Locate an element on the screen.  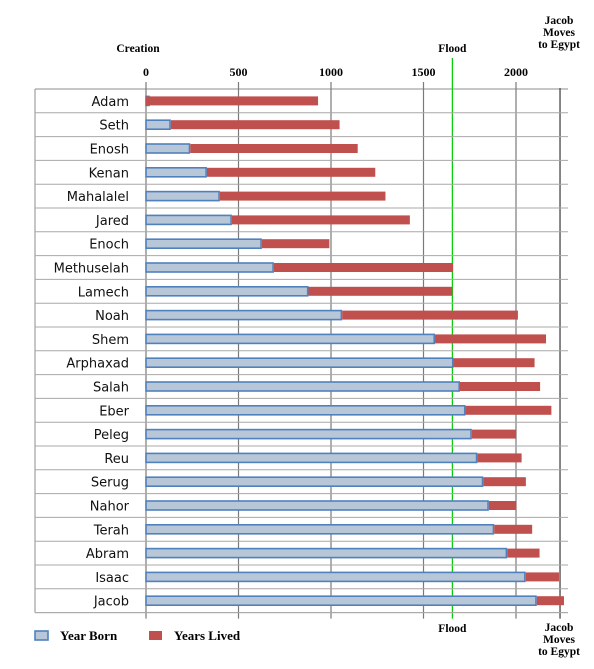
category-label: Salah is located at coordinates (111, 388).